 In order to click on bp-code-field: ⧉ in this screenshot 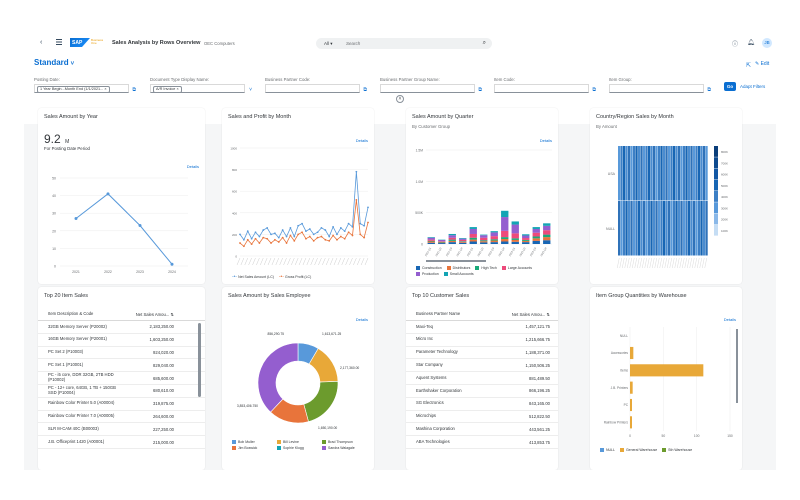, I will do `click(316, 88)`.